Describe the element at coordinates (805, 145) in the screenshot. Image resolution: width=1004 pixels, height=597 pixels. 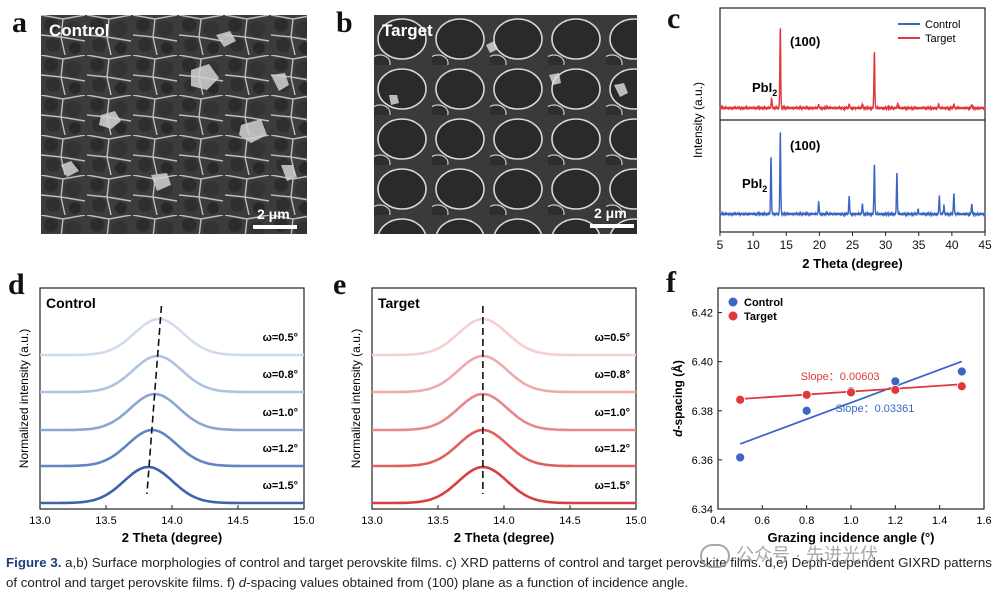
I see `annotation-100-control: (100)` at that location.